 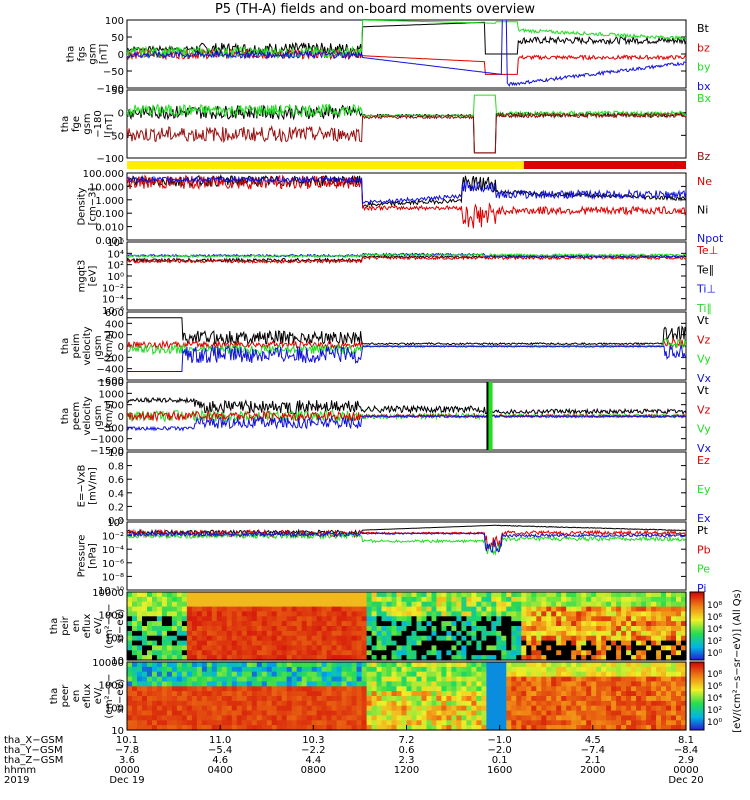 What do you see at coordinates (121, 114) in the screenshot?
I see `ytick-label: 0` at bounding box center [121, 114].